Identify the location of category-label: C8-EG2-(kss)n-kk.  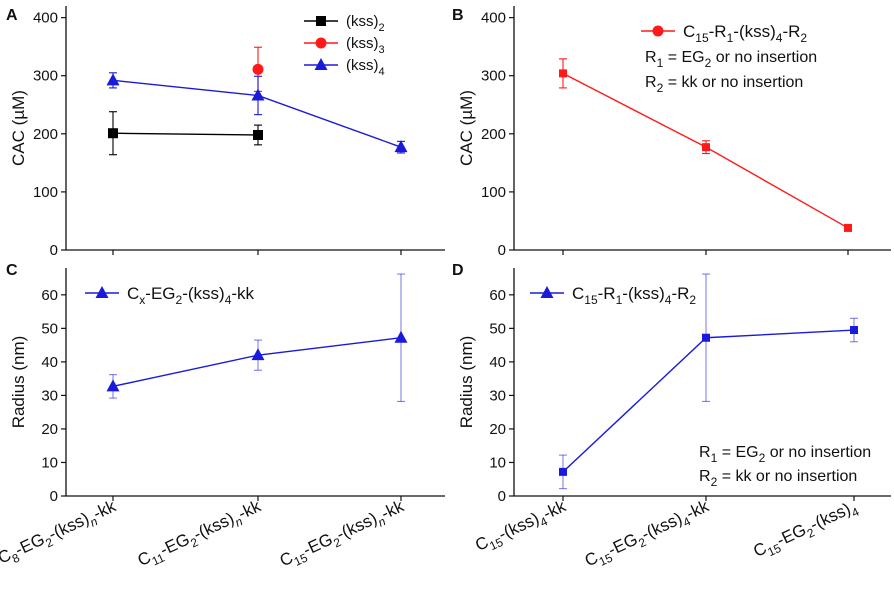
(60, 533).